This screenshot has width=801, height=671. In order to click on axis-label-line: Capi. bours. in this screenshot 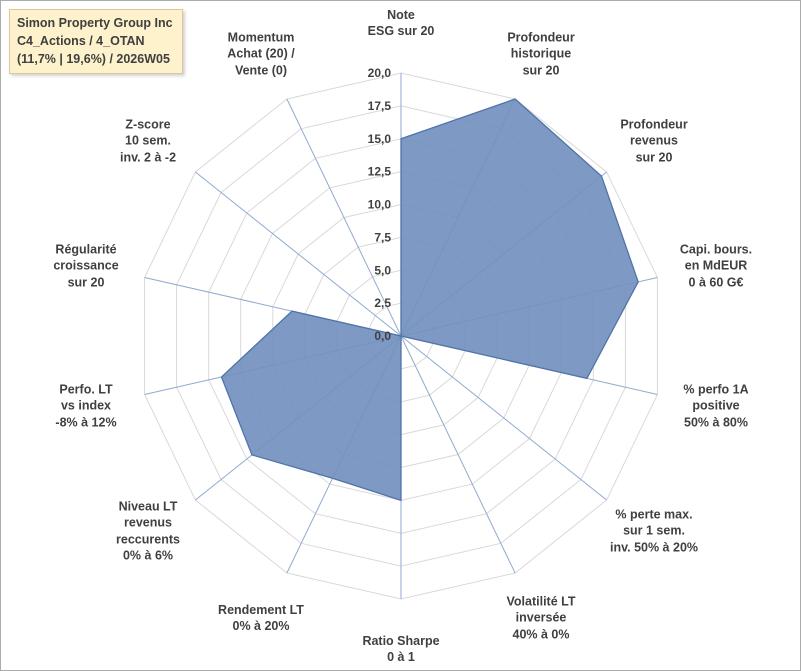, I will do `click(716, 249)`.